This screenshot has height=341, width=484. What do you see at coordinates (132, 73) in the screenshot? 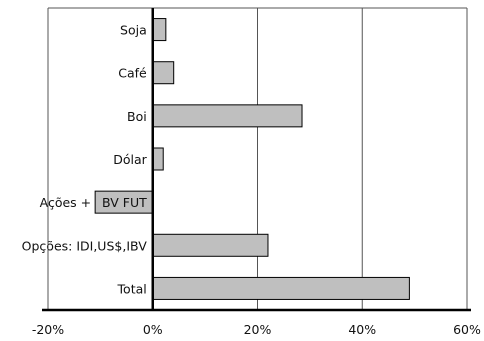
I see `category-label: Café` at bounding box center [132, 73].